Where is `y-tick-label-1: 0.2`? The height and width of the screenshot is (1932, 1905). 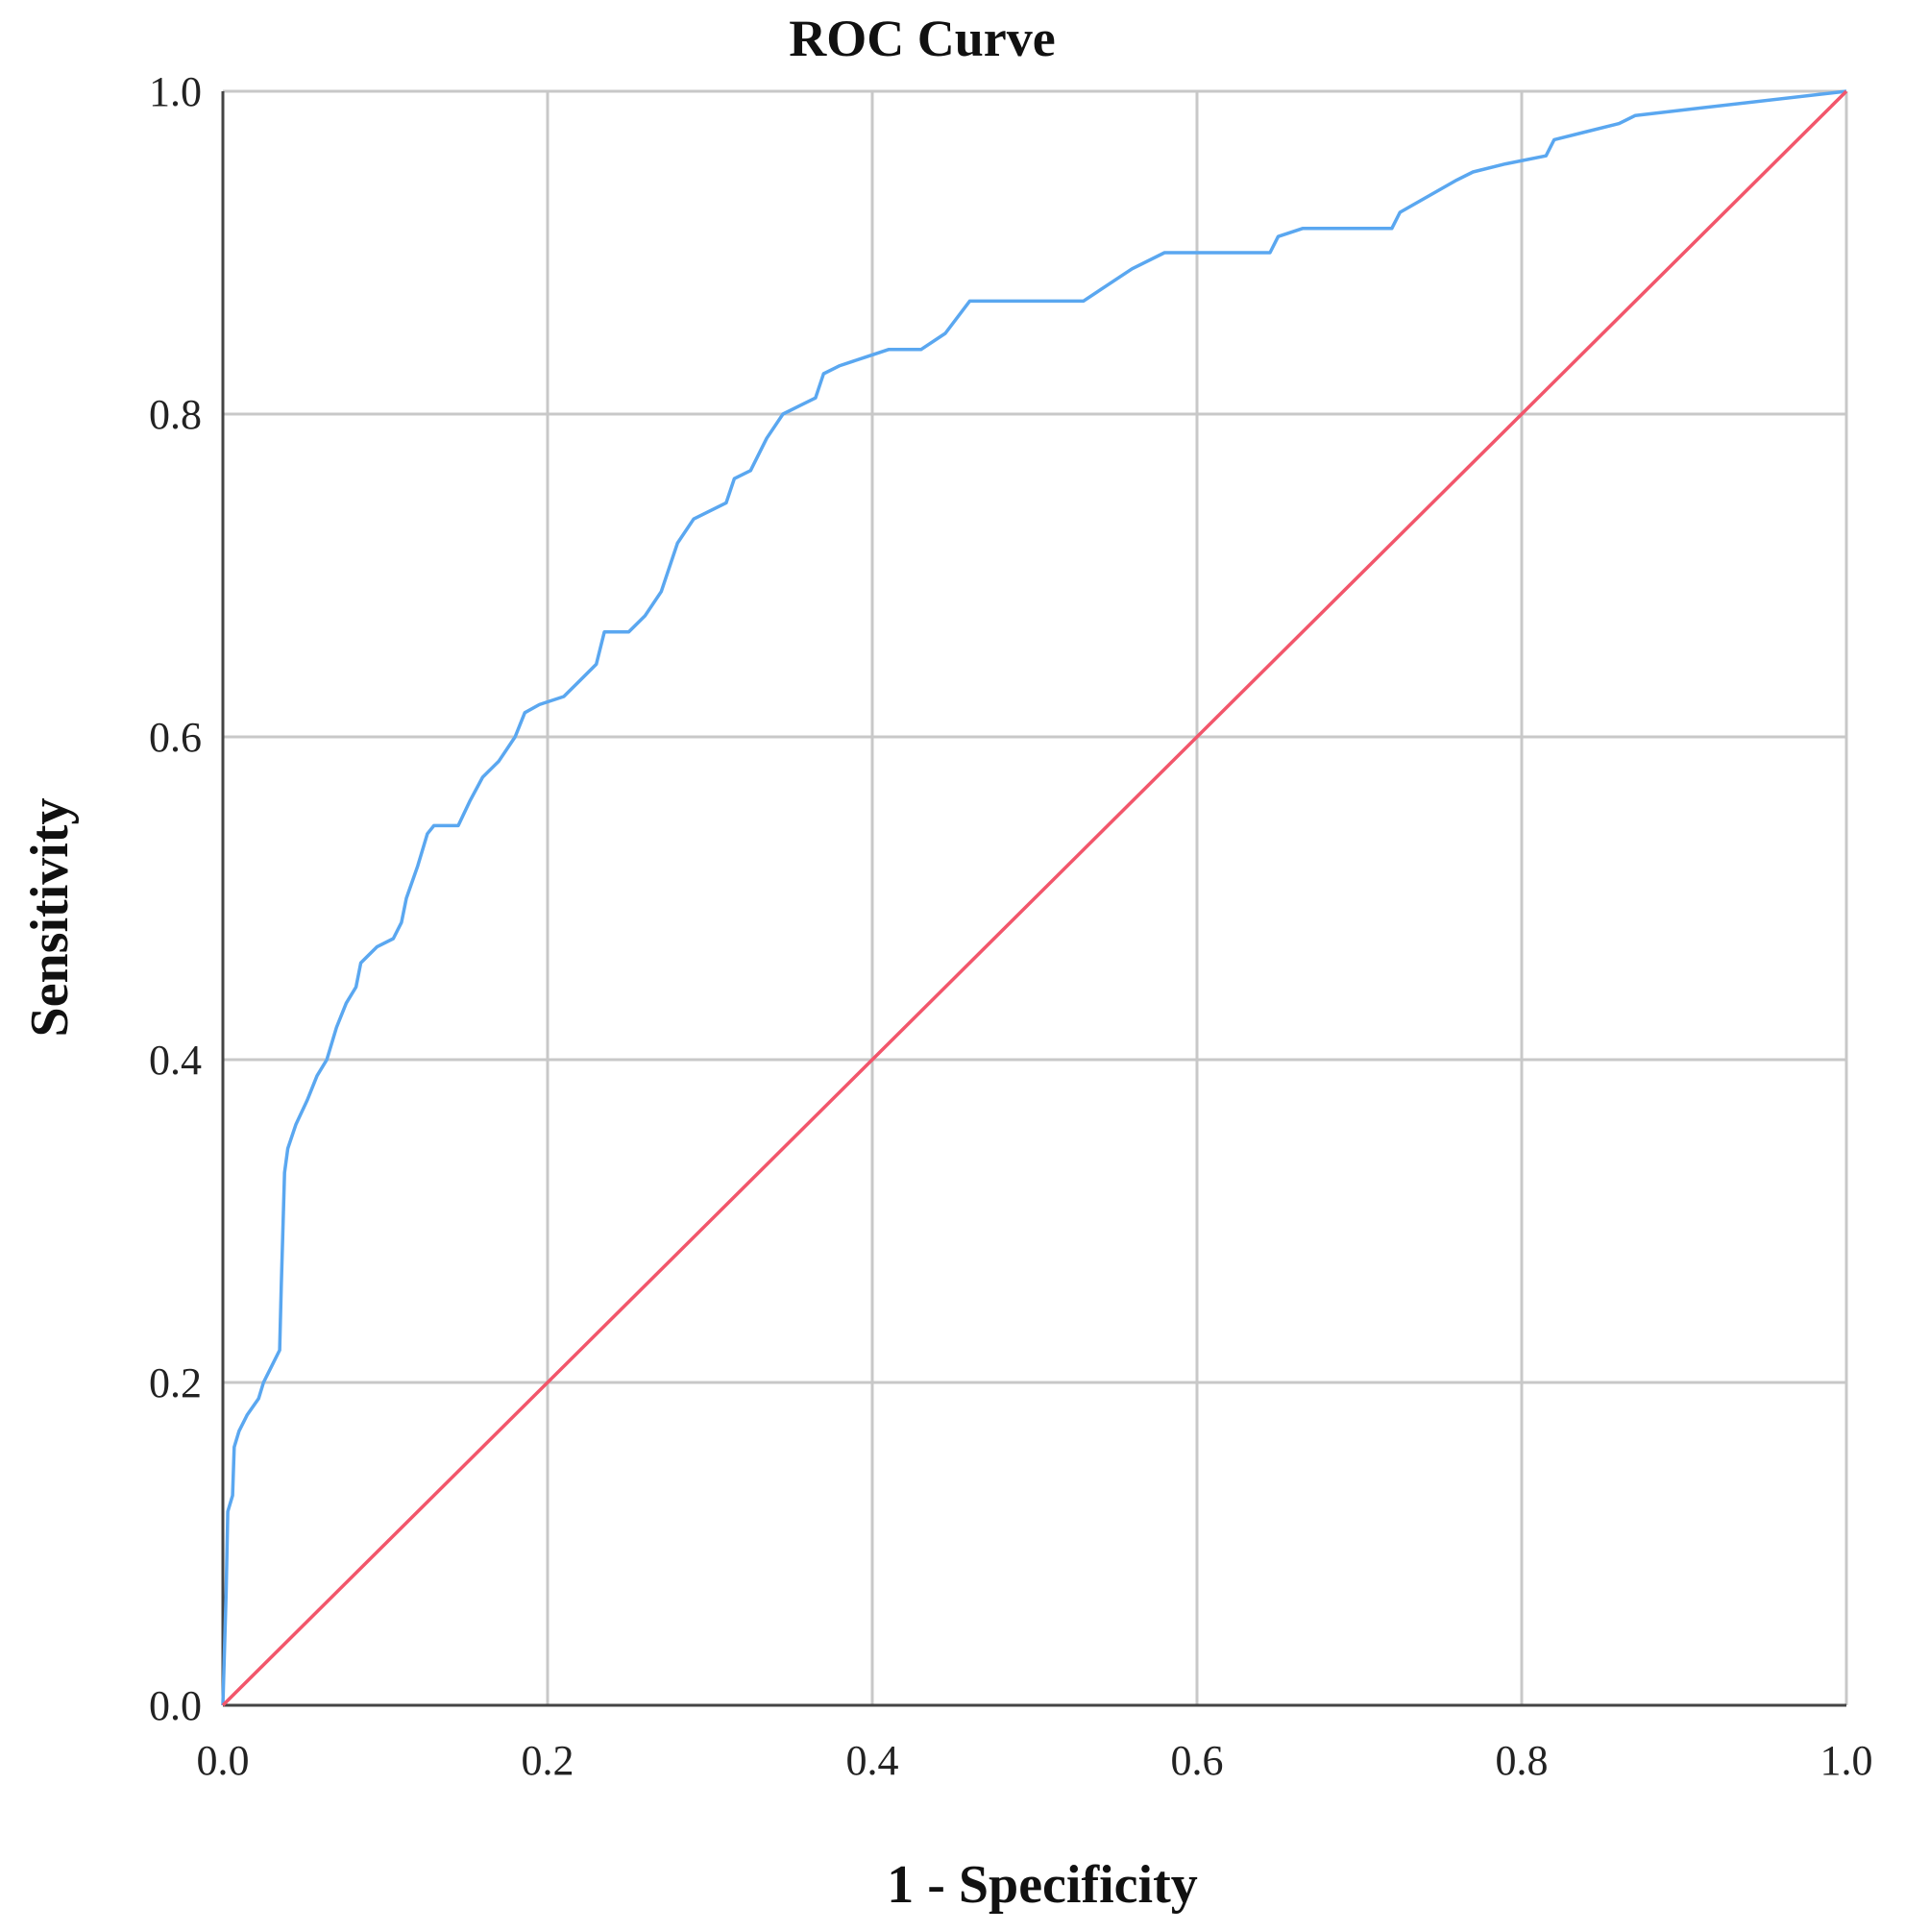 y-tick-label-1: 0.2 is located at coordinates (175, 1383).